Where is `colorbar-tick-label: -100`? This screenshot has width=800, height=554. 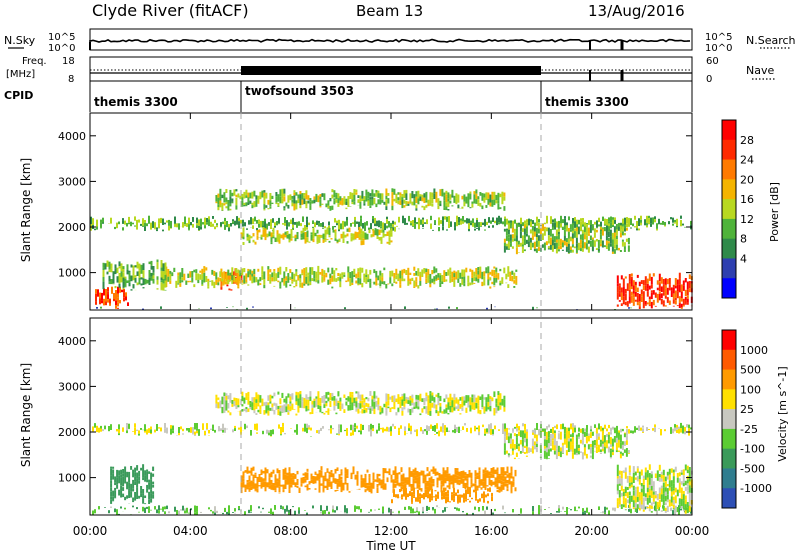 colorbar-tick-label: -100 is located at coordinates (752, 449).